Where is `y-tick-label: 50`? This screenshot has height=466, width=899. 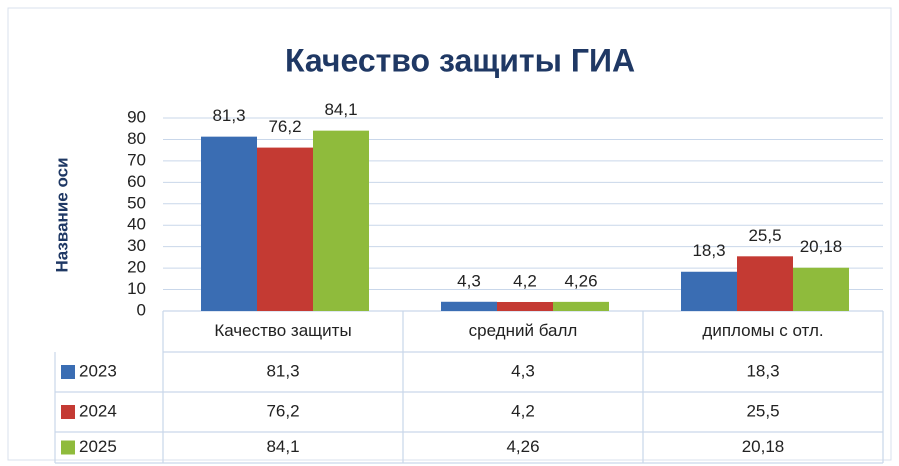
y-tick-label: 50 is located at coordinates (136, 202).